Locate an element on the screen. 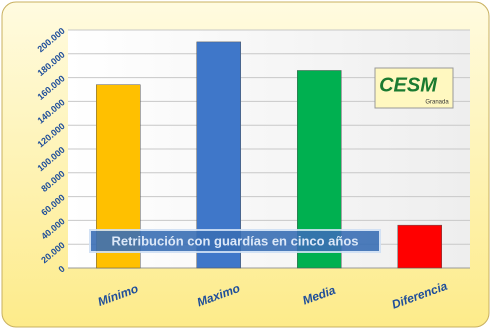 This screenshot has height=334, width=491. logo-box is located at coordinates (414, 88).